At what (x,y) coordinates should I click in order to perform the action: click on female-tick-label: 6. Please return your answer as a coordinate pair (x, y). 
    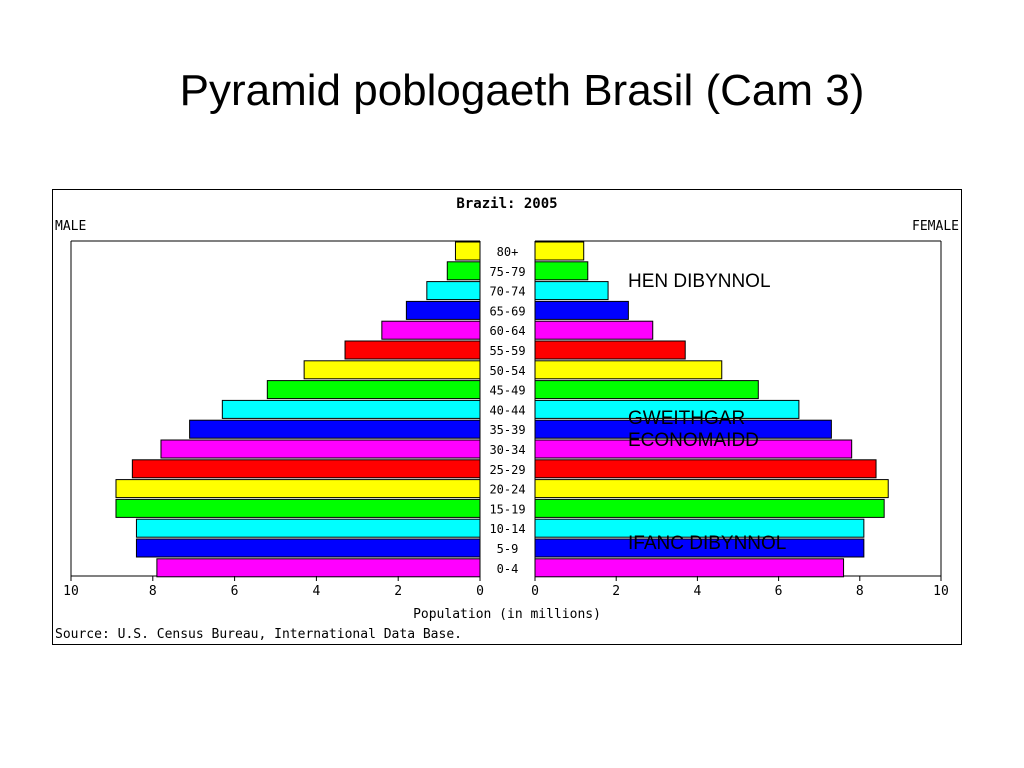
    Looking at the image, I should click on (779, 591).